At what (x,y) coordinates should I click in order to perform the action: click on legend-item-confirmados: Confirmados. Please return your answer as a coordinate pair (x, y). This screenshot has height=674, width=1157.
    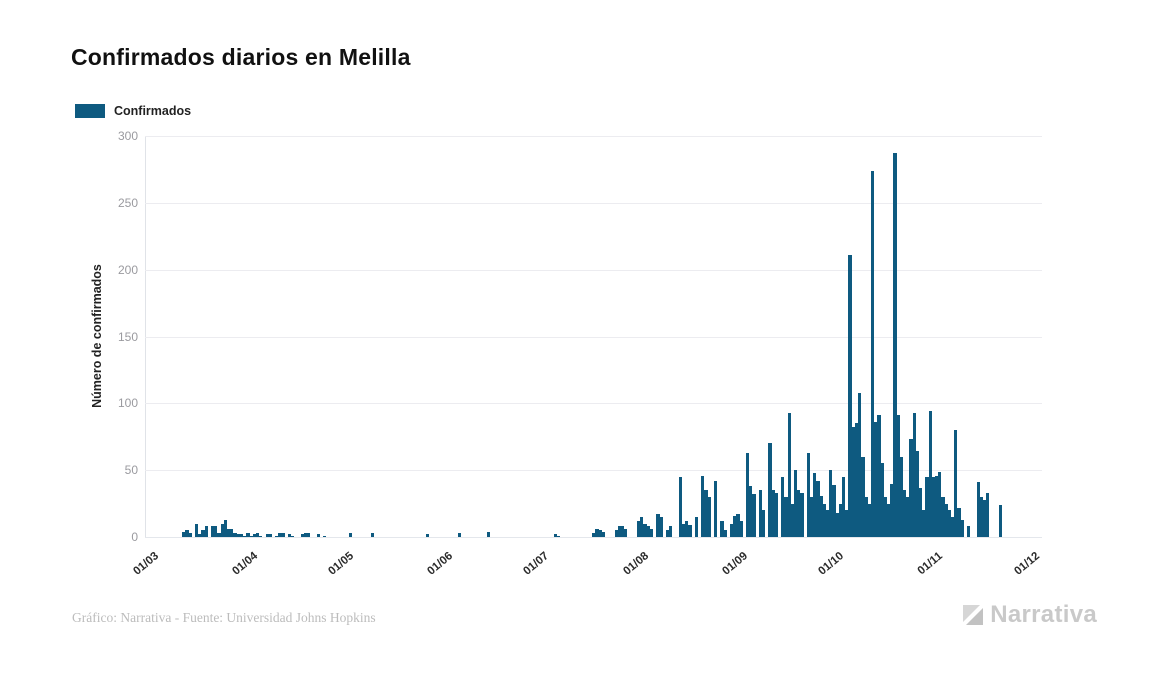
    Looking at the image, I should click on (133, 111).